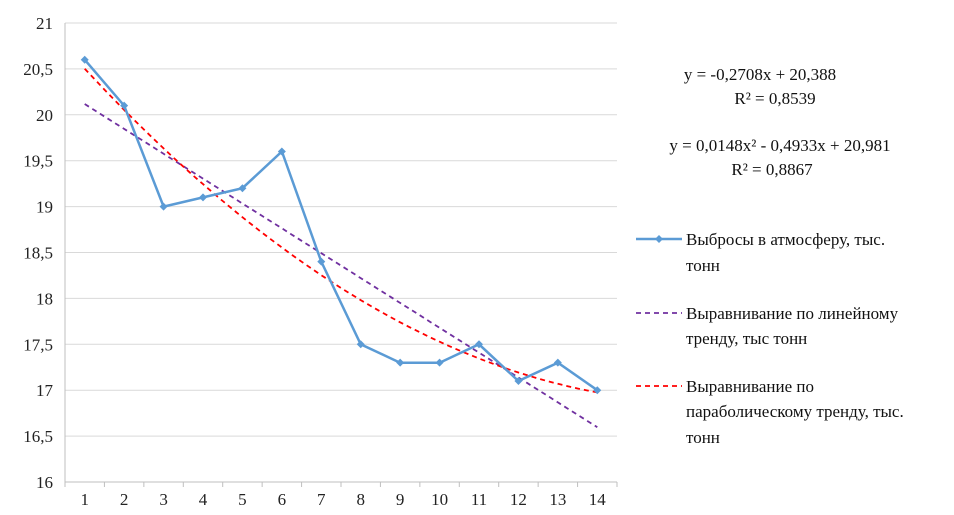  I want to click on legend-label-parabolic-line3: тонн, so click(703, 437).